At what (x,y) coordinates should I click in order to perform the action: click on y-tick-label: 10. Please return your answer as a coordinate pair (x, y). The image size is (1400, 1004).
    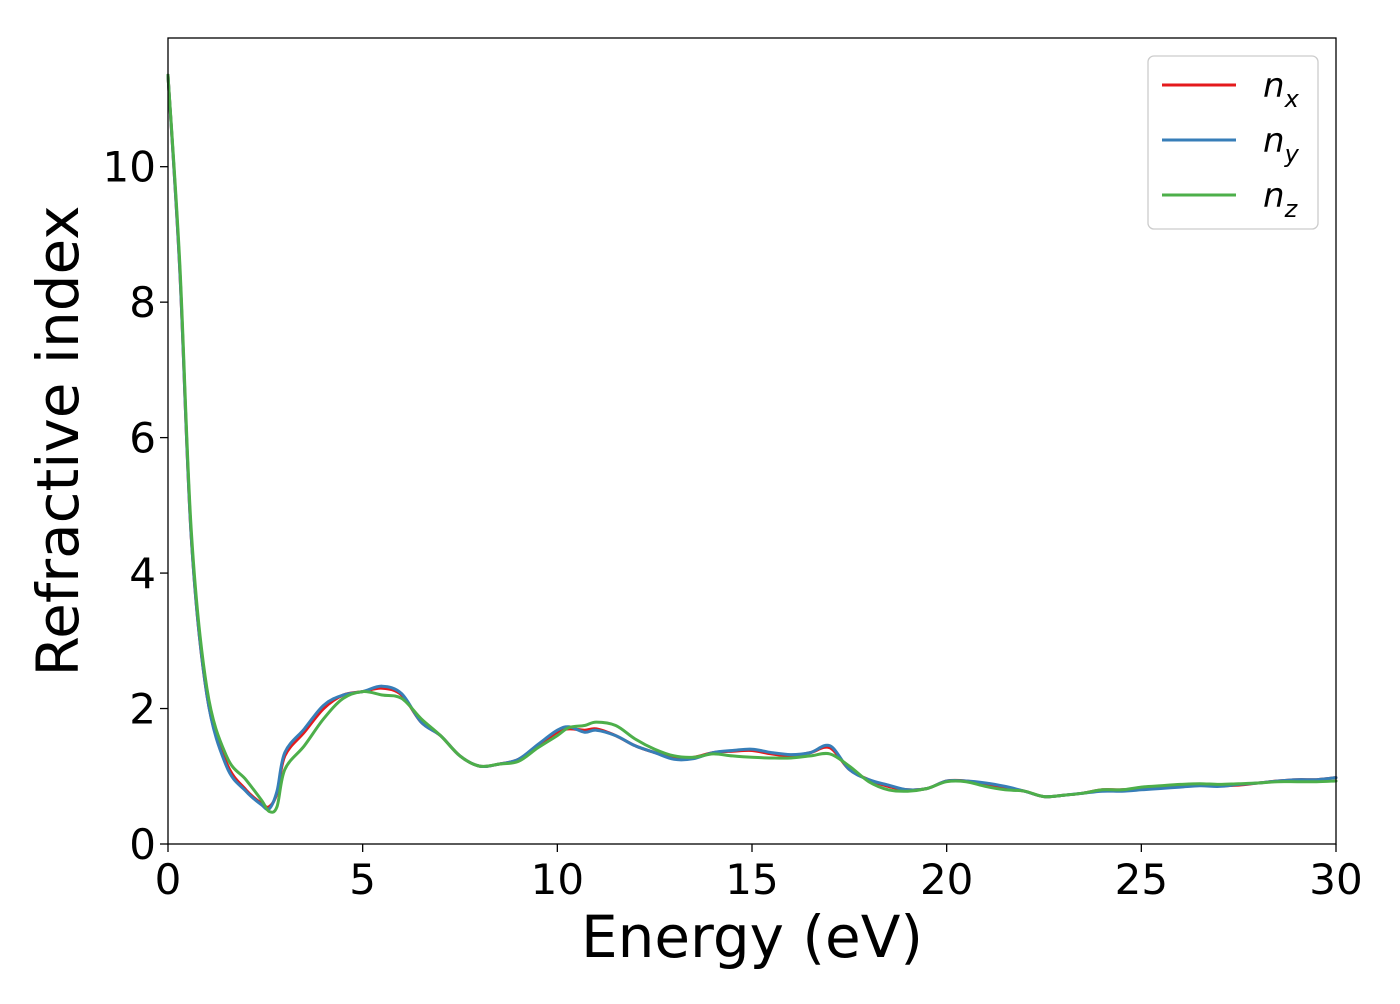
    Looking at the image, I should click on (129, 167).